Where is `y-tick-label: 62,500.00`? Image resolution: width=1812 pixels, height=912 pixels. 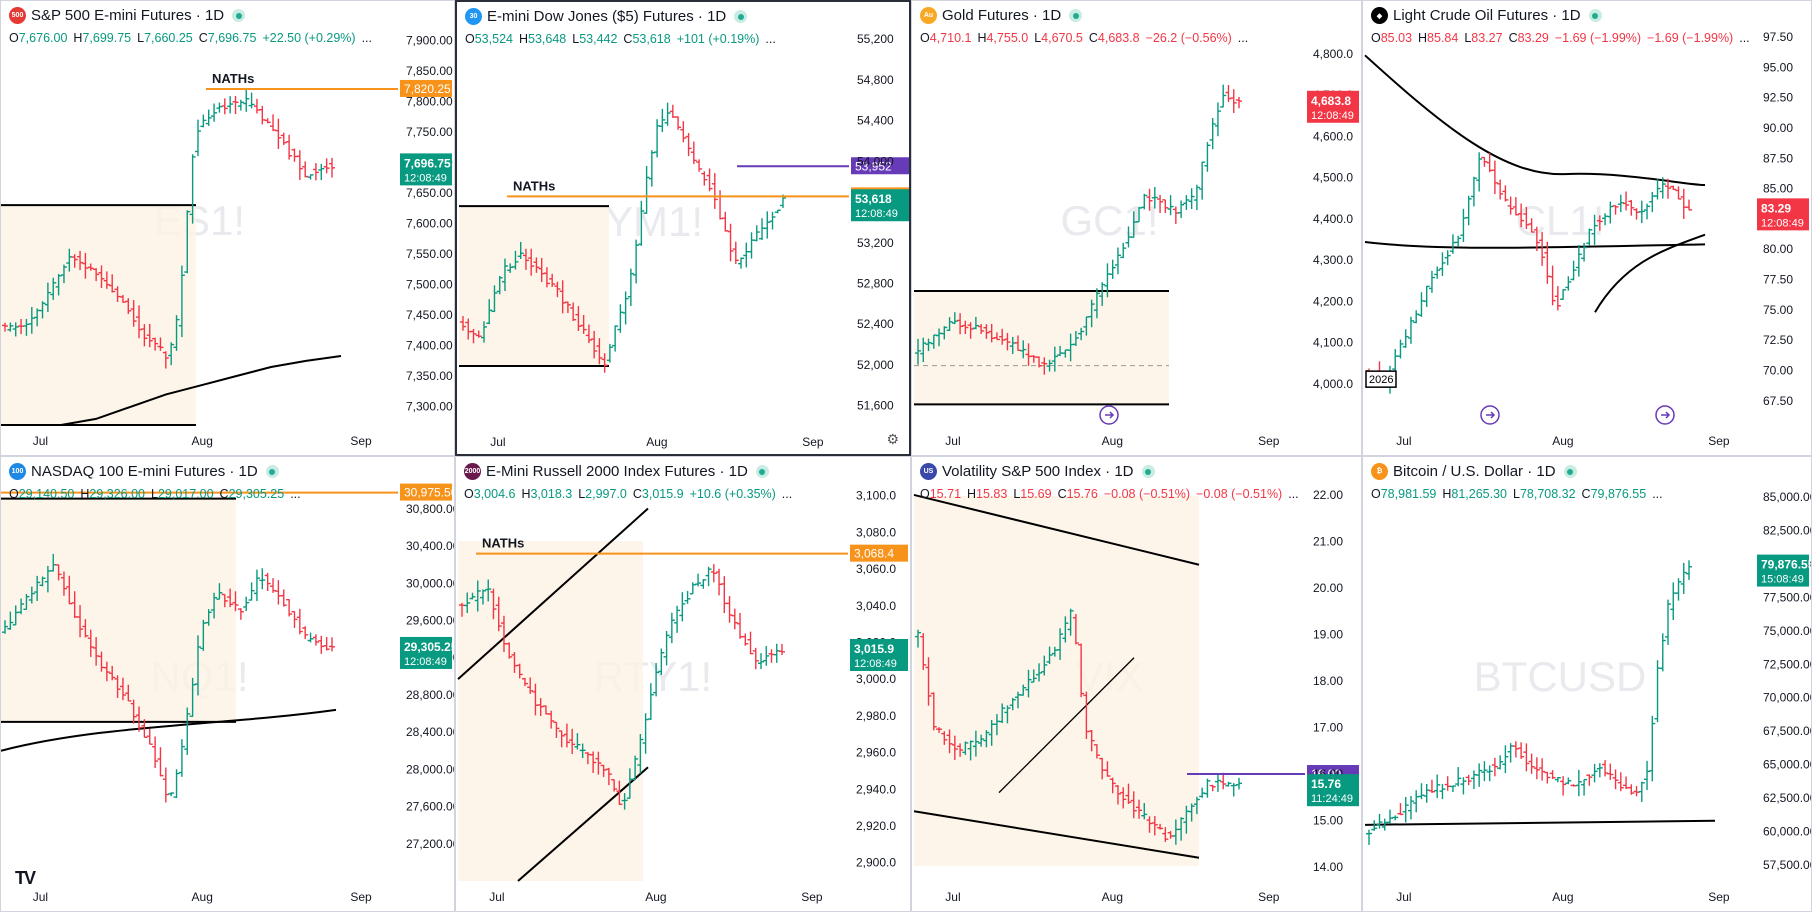 y-tick-label: 62,500.00 is located at coordinates (1787, 798).